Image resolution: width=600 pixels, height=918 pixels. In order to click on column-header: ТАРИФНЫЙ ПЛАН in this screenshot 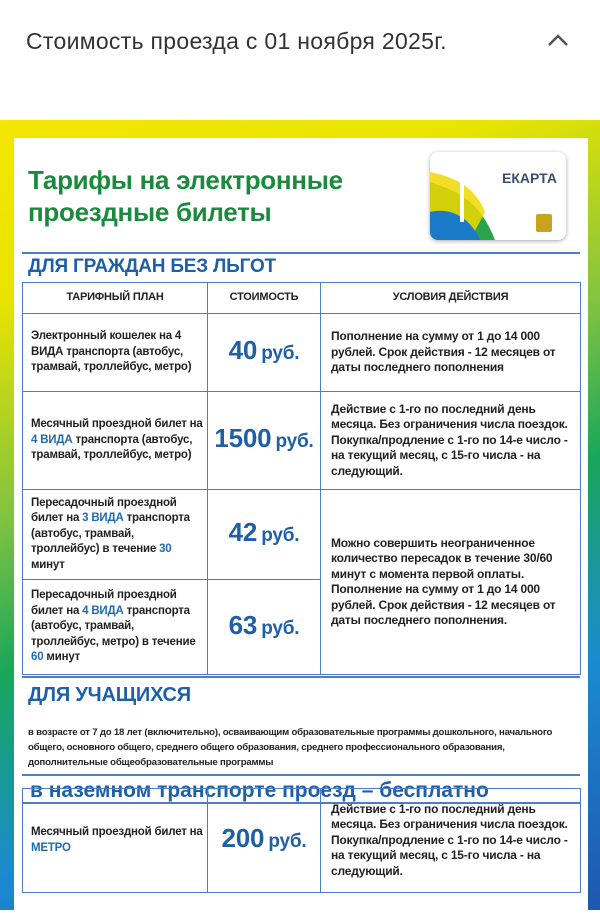, I will do `click(115, 298)`.